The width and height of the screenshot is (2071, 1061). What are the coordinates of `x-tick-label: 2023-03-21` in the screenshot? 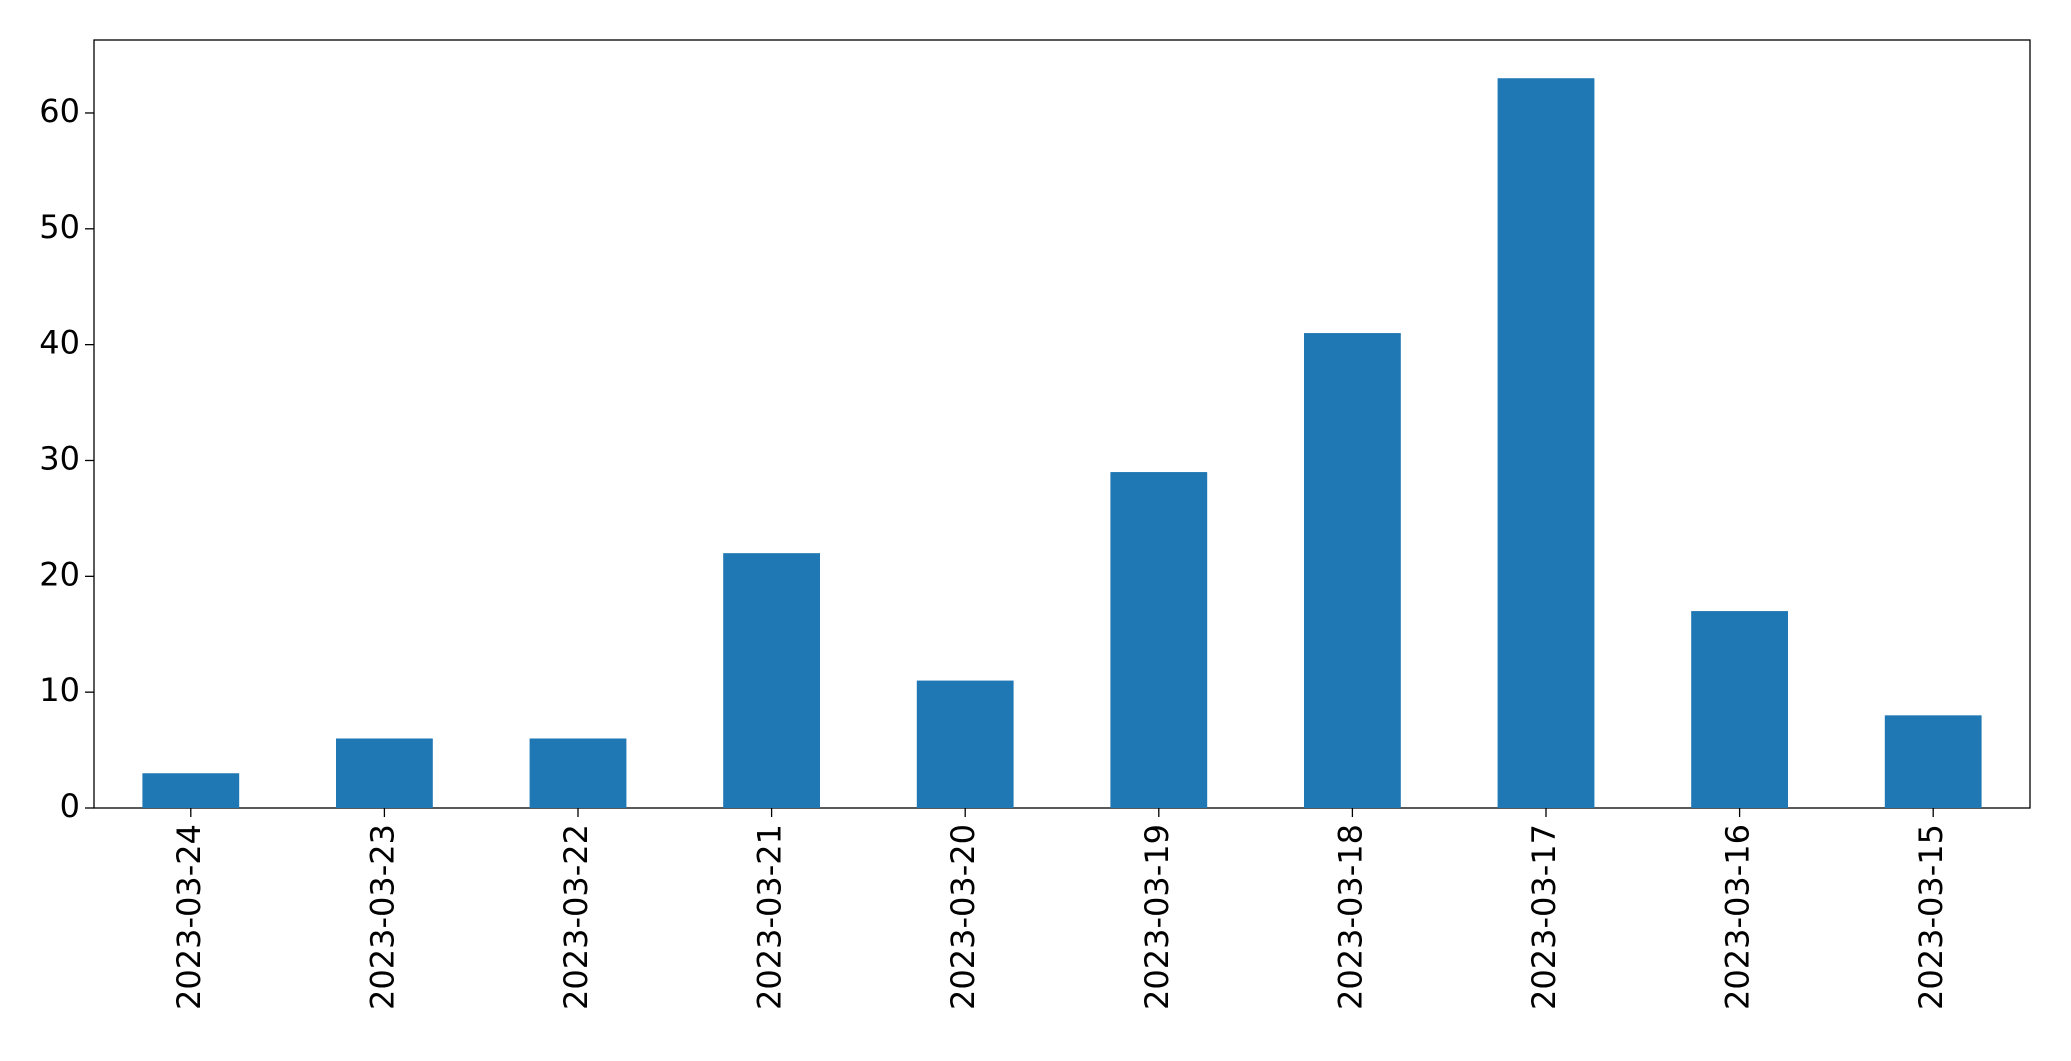 It's located at (770, 917).